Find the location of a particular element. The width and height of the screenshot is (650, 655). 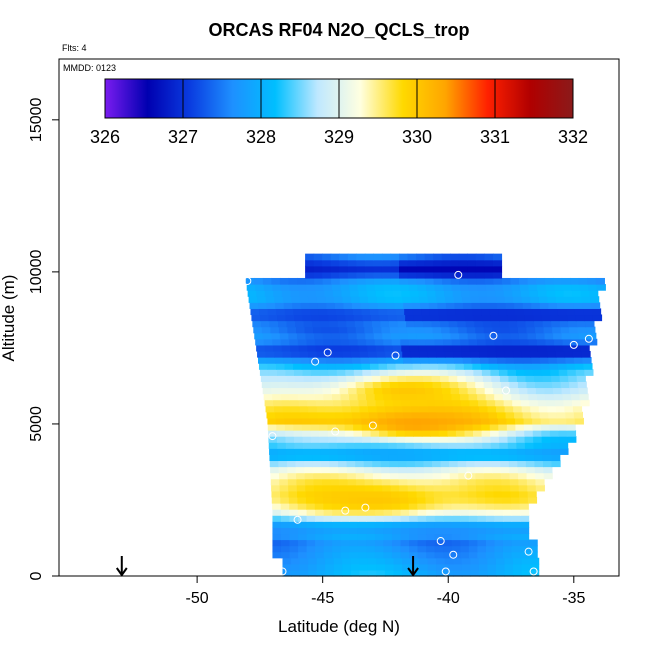

y-tick-label: 10000 is located at coordinates (36, 272).